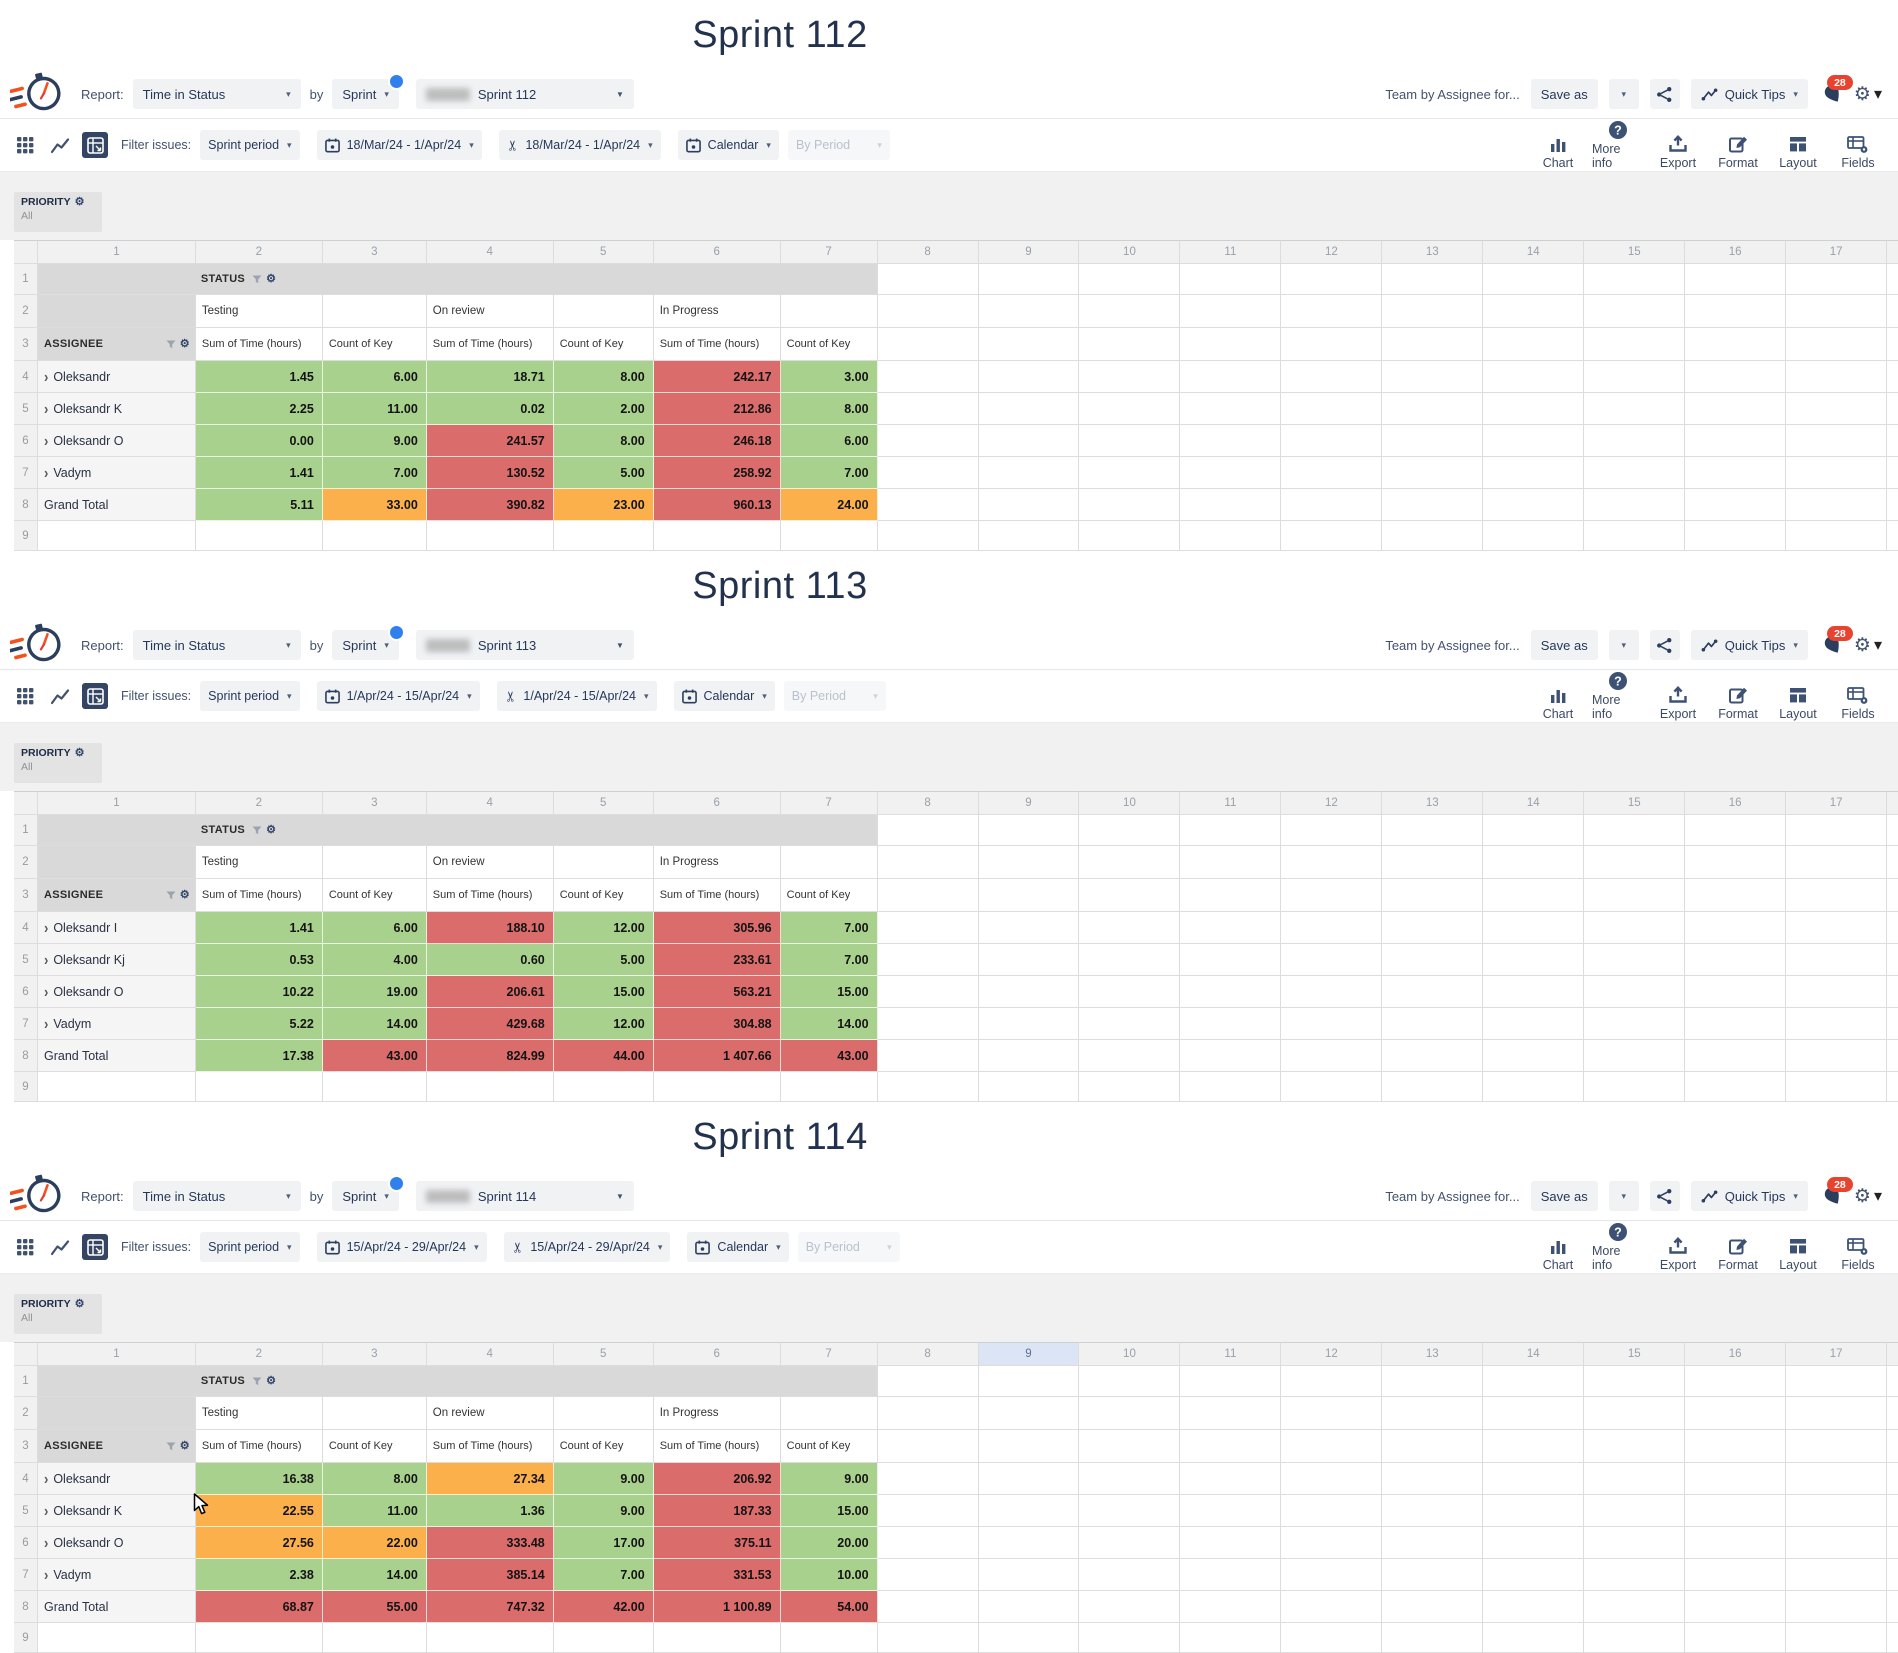  Describe the element at coordinates (1664, 645) in the screenshot. I see `share-button` at that location.